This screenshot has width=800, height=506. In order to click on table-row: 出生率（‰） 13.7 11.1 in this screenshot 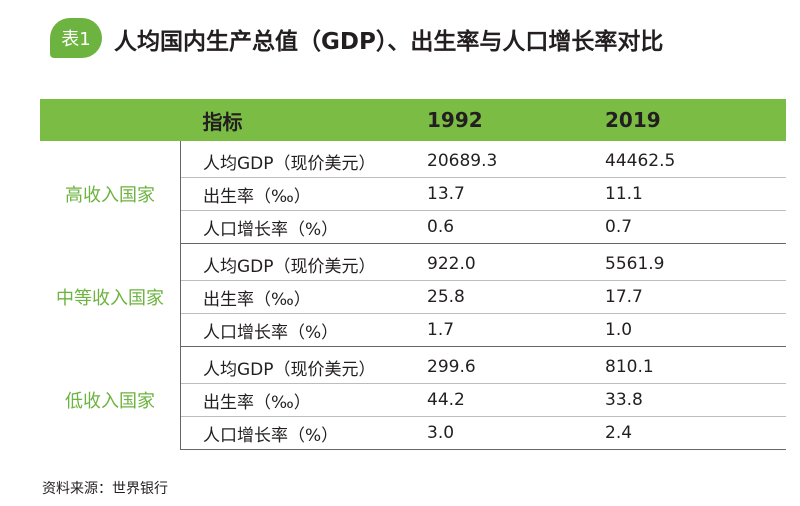, I will do `click(413, 194)`.